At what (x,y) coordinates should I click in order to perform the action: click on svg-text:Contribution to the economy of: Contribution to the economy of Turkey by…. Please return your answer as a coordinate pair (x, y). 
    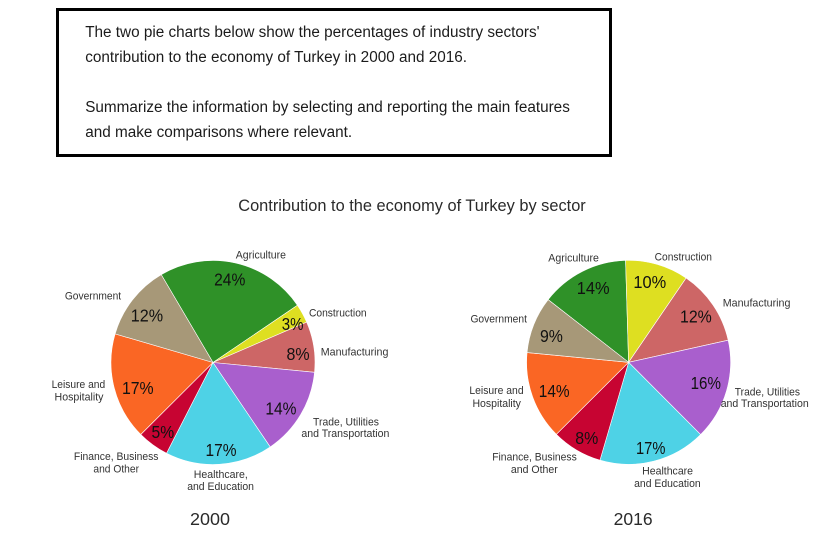
    Looking at the image, I should click on (412, 206).